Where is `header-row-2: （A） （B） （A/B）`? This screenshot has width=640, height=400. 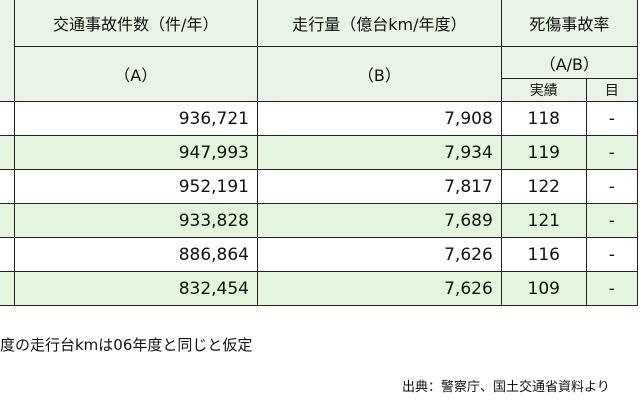 header-row-2: （A） （B） （A/B） is located at coordinates (319, 74).